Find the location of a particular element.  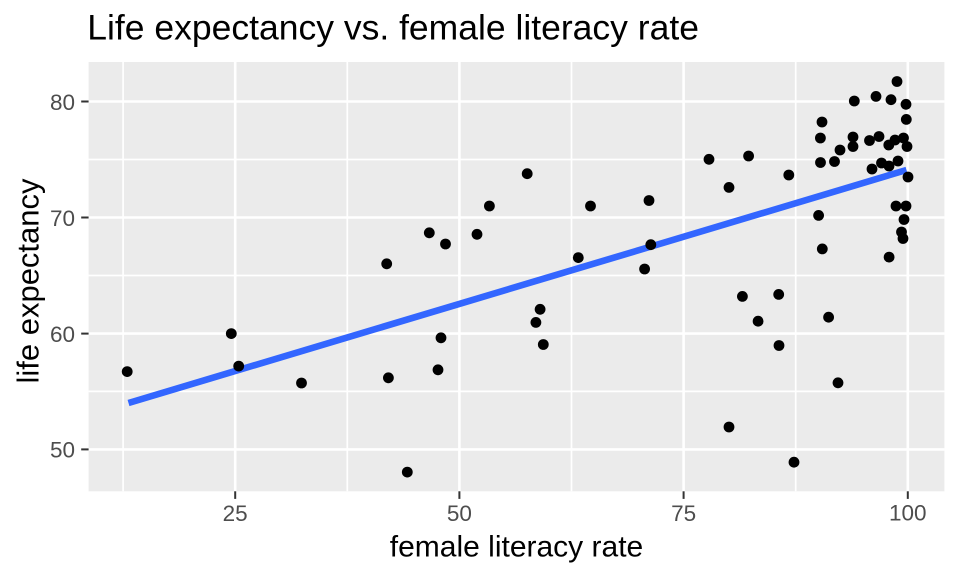

svg-text: 25 is located at coordinates (235, 513).